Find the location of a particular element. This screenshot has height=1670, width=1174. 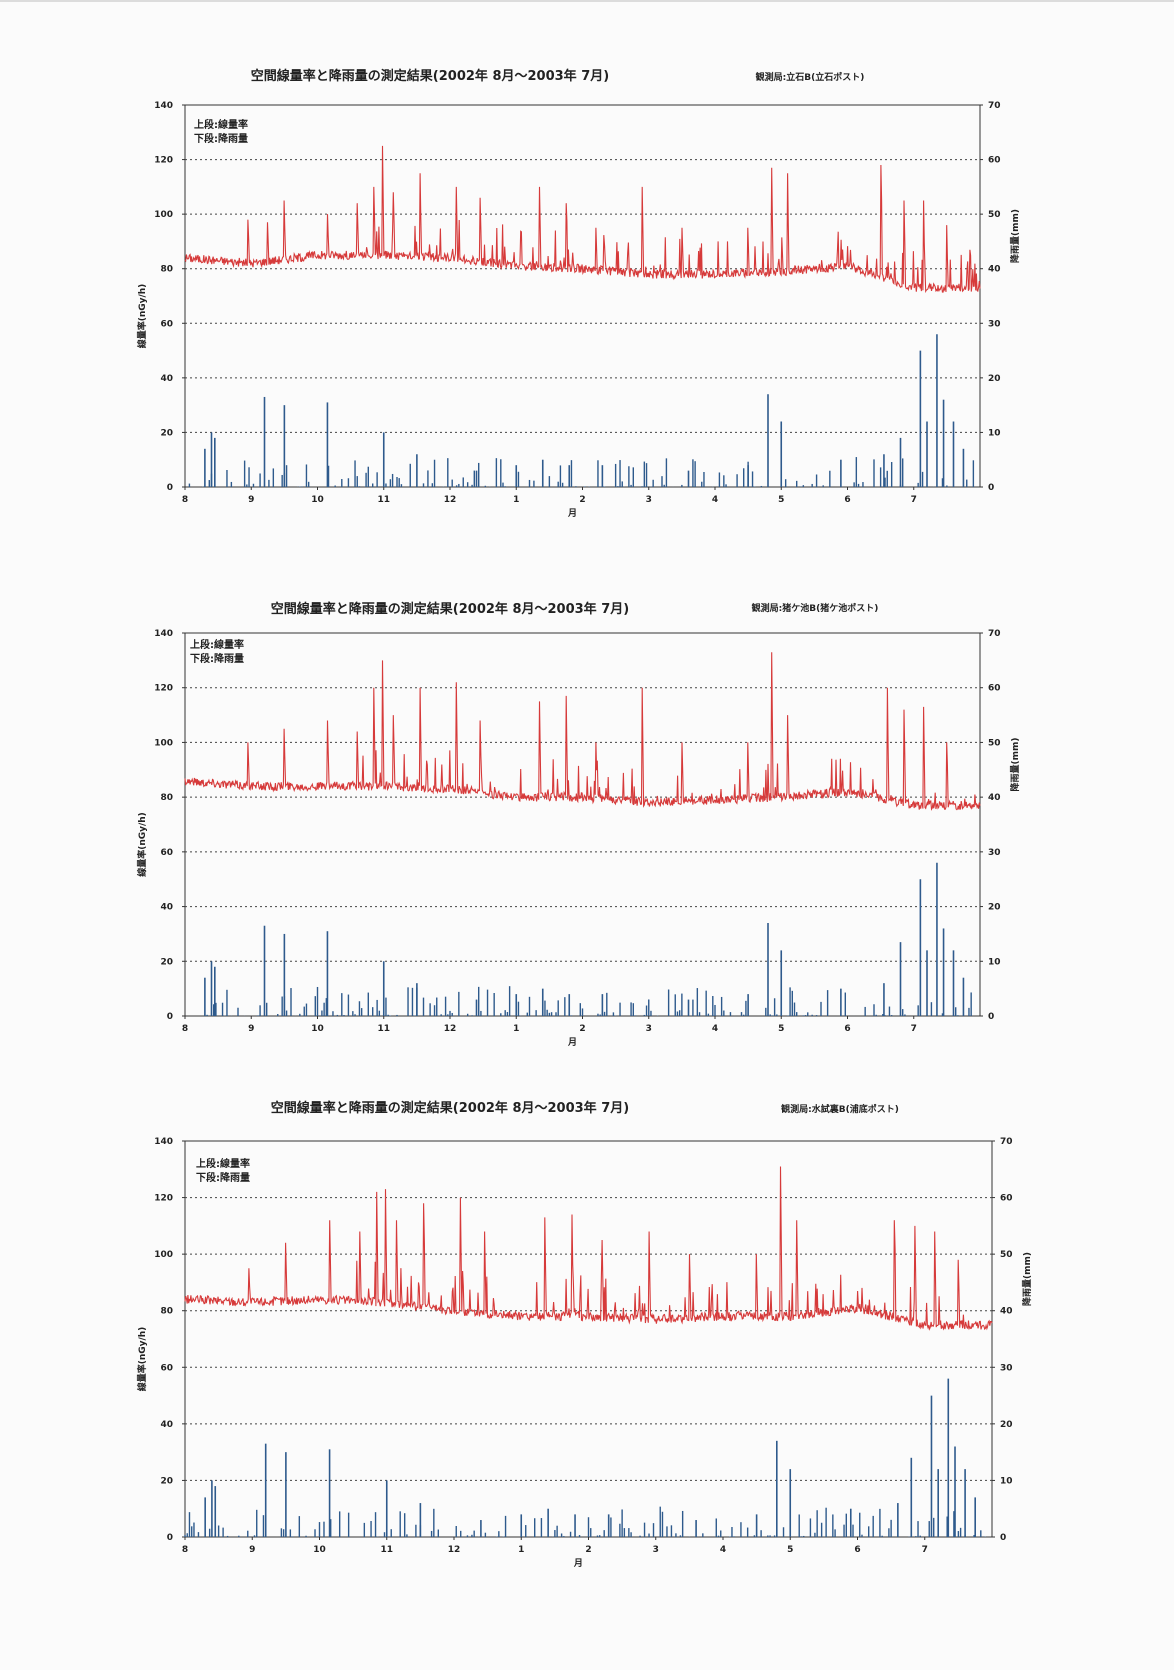

left-tick-label: 40 is located at coordinates (166, 908).